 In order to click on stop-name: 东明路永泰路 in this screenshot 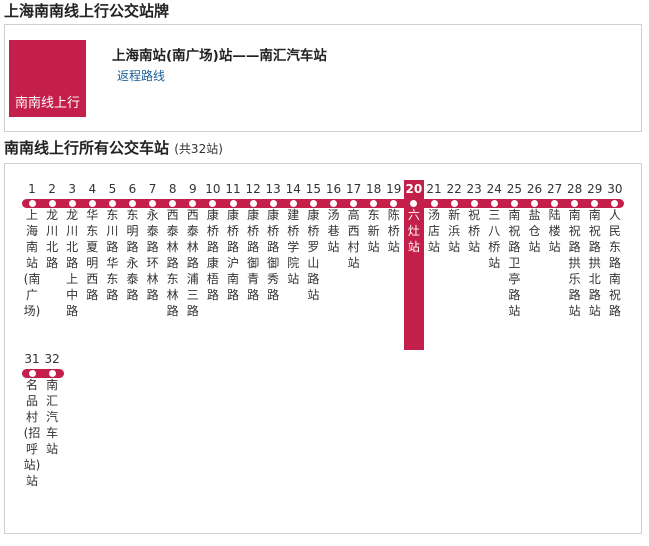, I will do `click(132, 255)`.